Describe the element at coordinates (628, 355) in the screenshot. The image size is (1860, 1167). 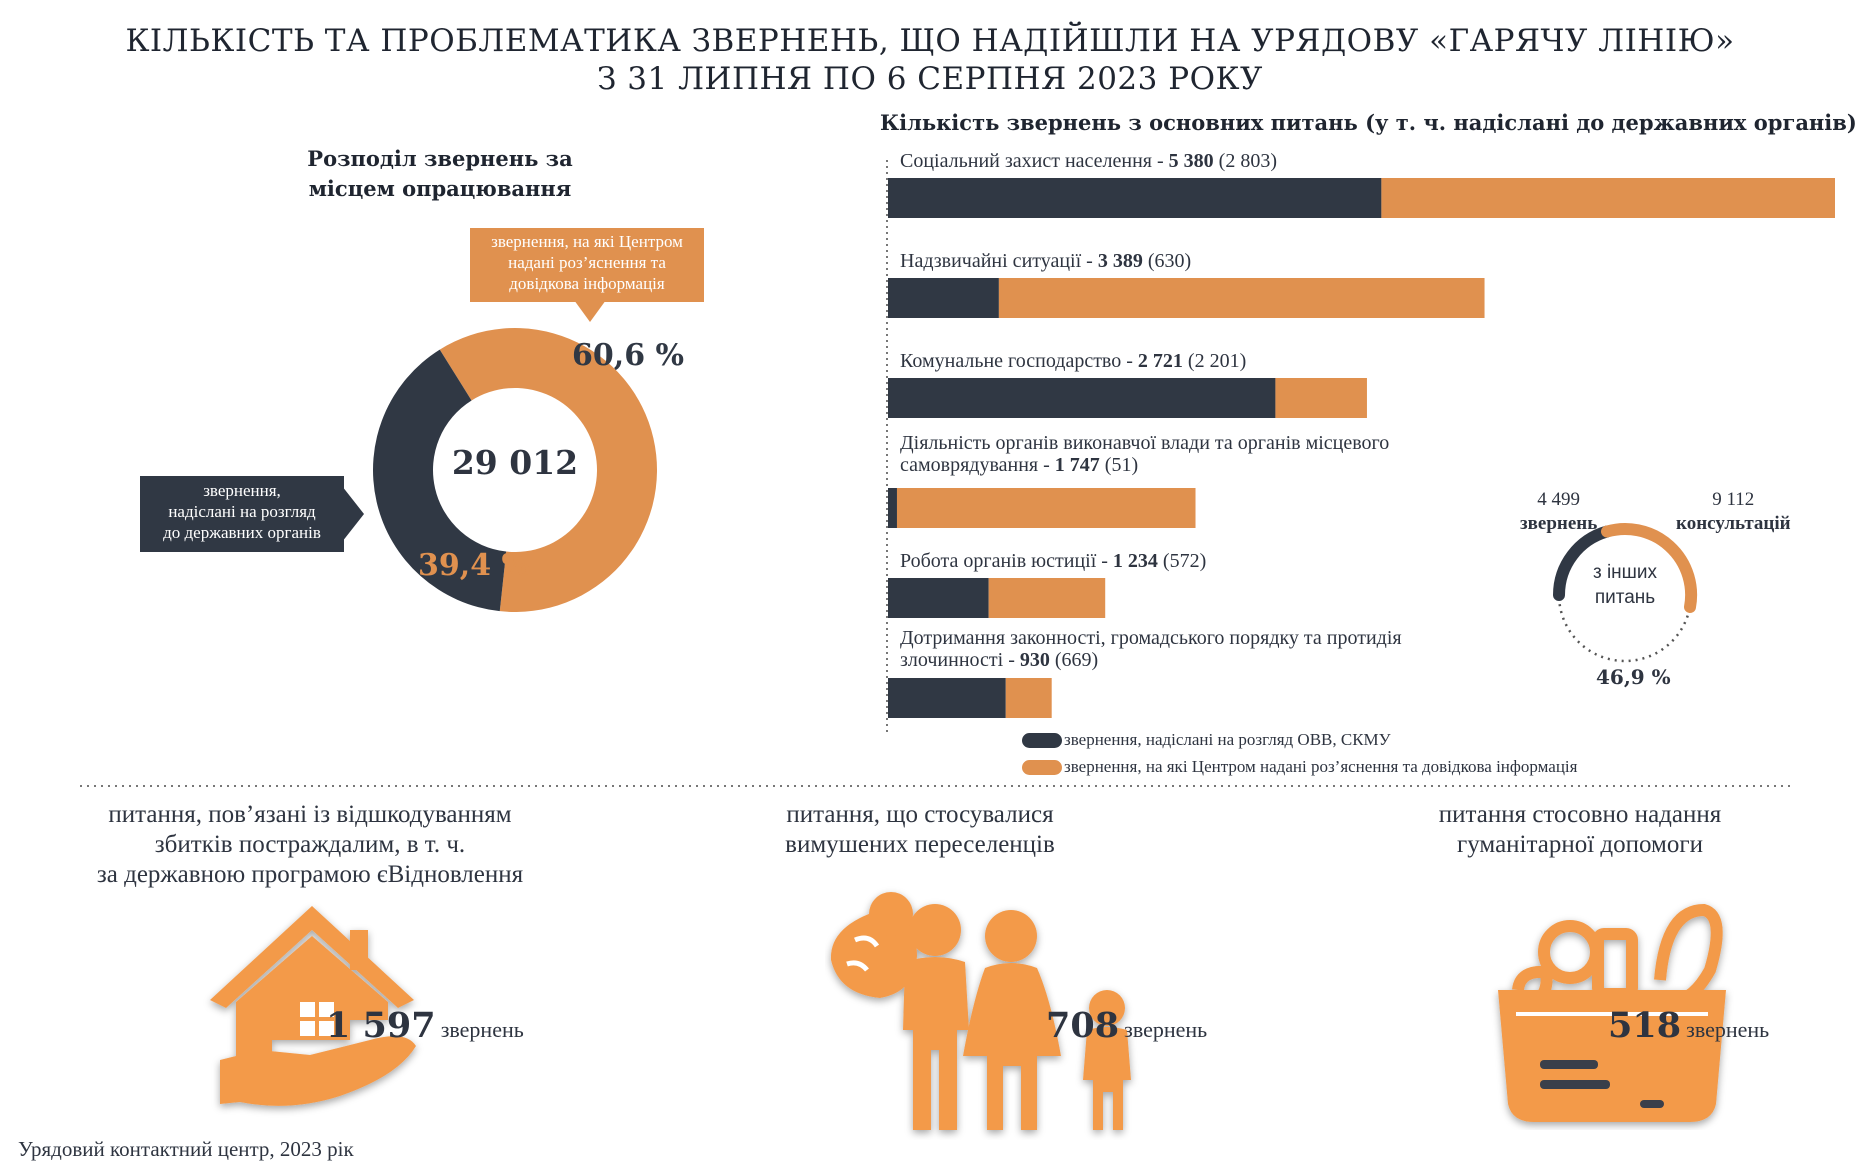
I see `orange-slice-pct: 60,6 %` at that location.